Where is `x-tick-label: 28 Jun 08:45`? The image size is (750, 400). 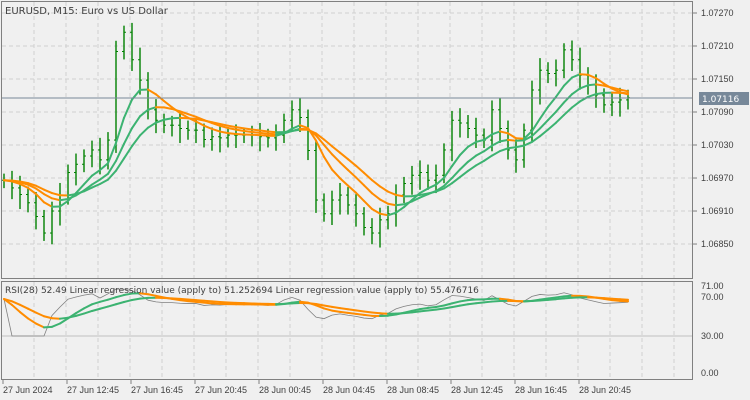 x-tick-label: 28 Jun 08:45 is located at coordinates (413, 390).